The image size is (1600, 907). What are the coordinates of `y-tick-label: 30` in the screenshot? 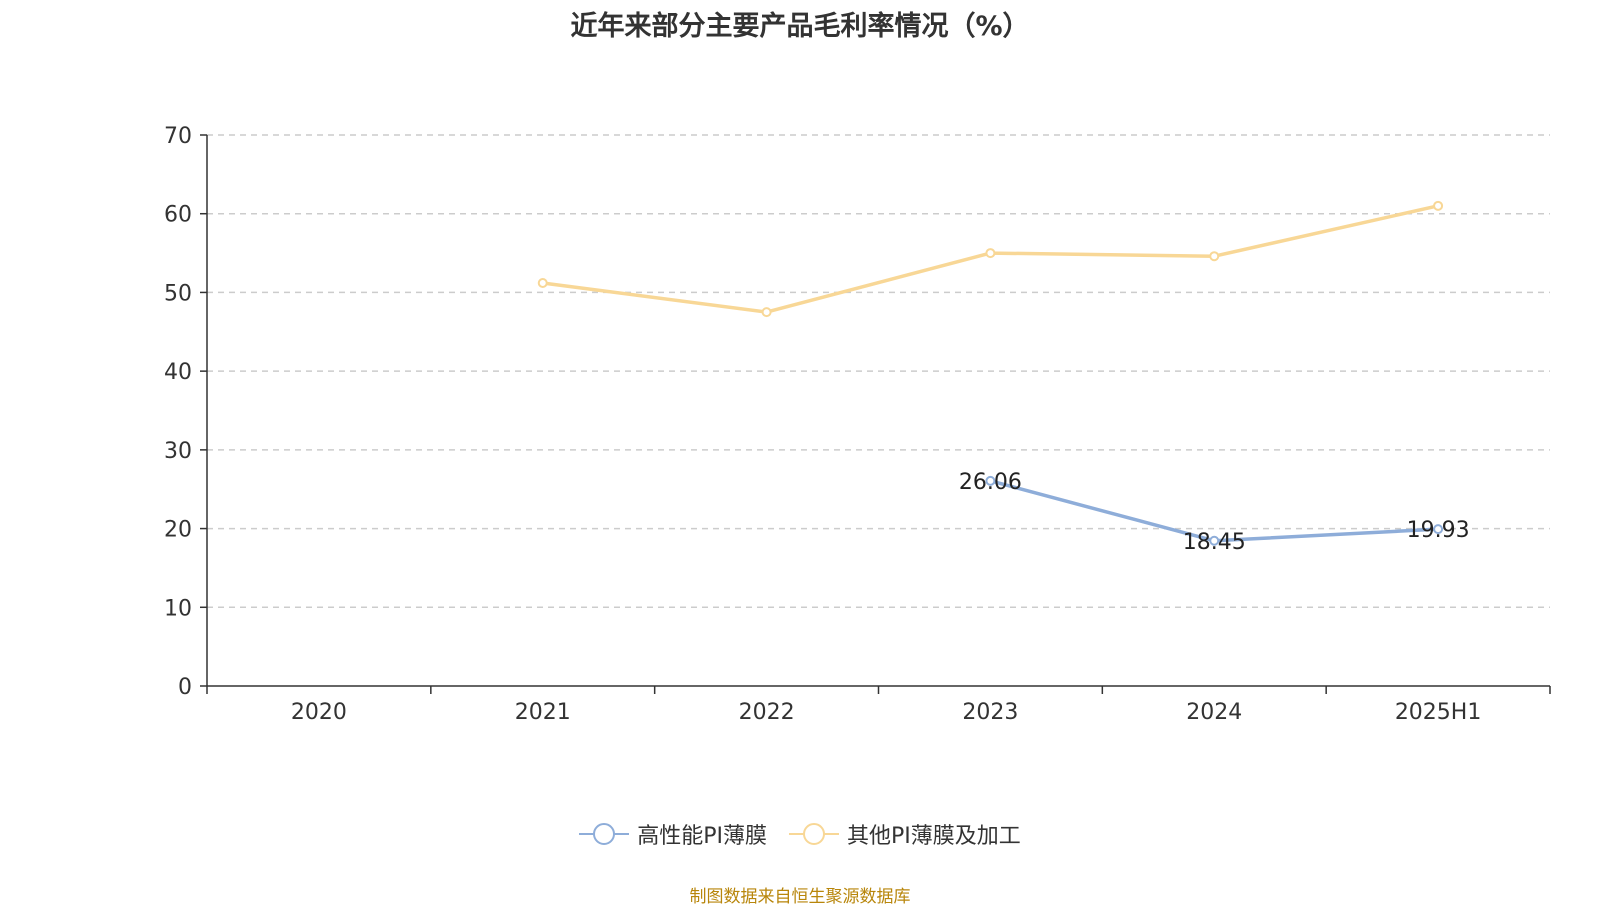 It's located at (178, 451).